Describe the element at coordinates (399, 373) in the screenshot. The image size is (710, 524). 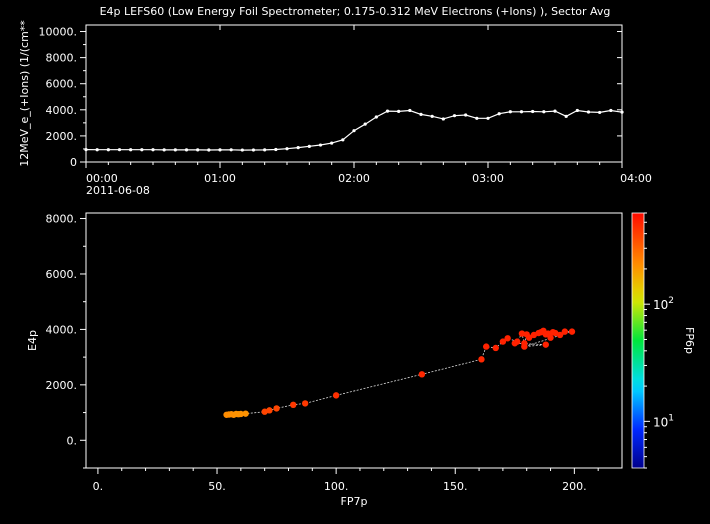
I see `scatter-connecting-line` at that location.